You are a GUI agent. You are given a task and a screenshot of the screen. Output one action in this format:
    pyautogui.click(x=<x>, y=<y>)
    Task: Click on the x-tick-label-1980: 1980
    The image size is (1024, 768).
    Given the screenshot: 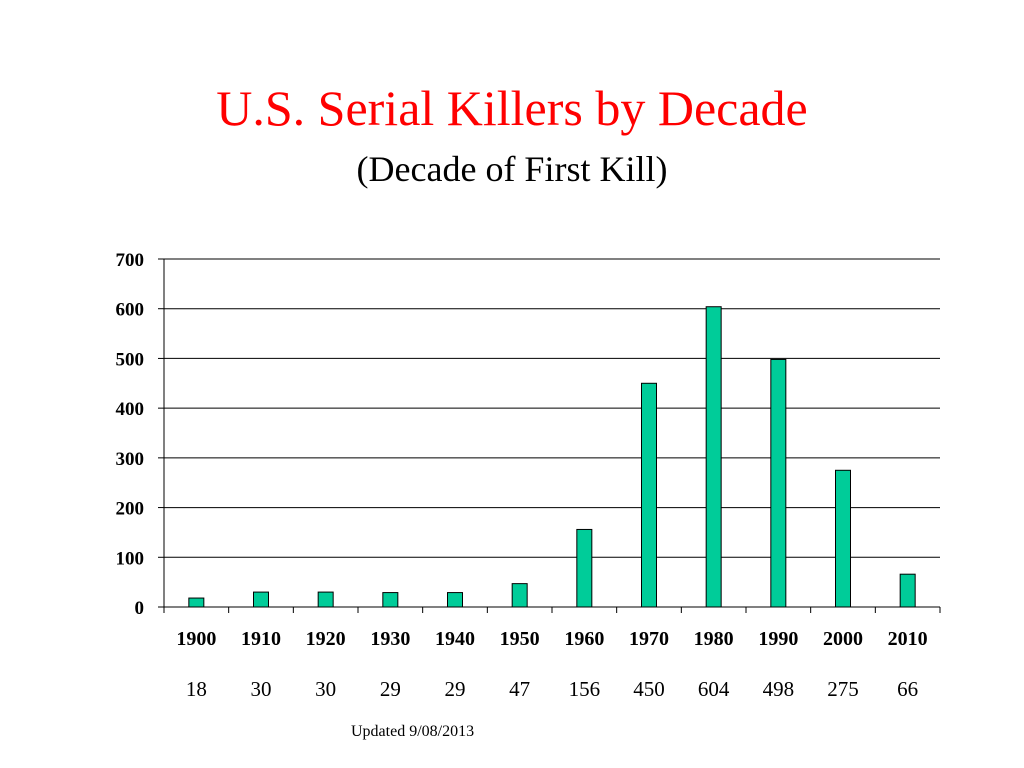 What is the action you would take?
    pyautogui.click(x=714, y=639)
    